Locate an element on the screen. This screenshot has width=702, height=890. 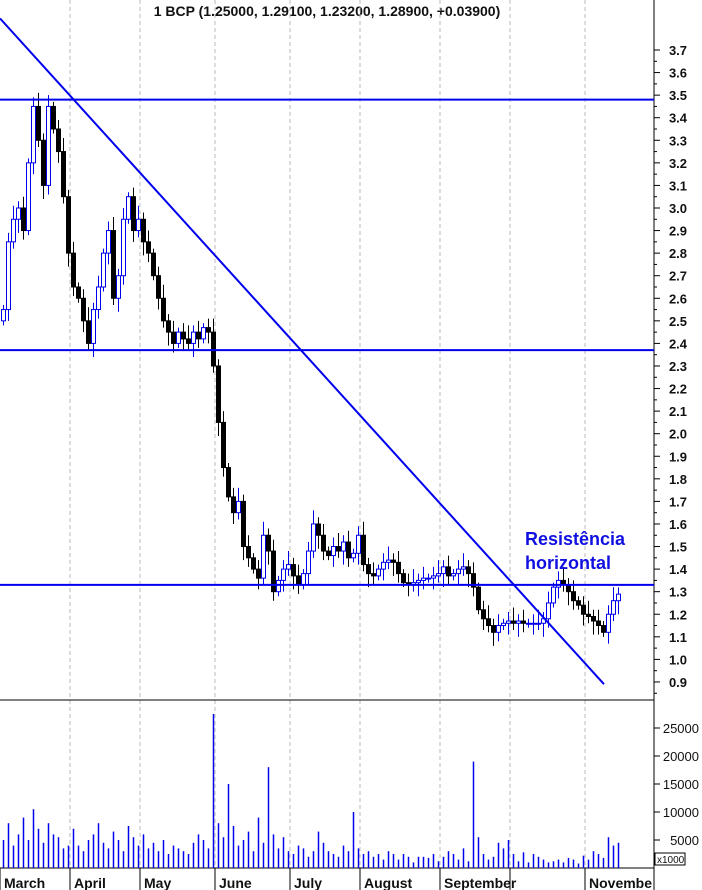
price-tick-label: 1.0 is located at coordinates (678, 659).